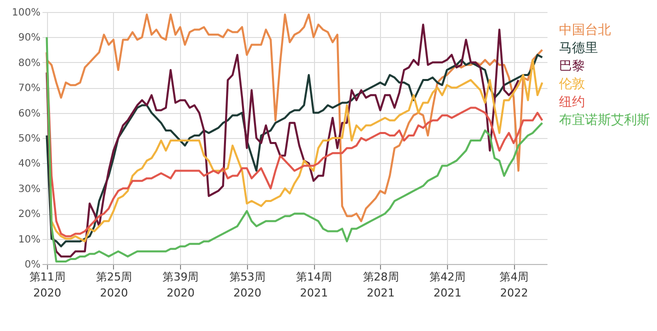 The image size is (657, 331). I want to click on series-label: 纽约, so click(572, 102).